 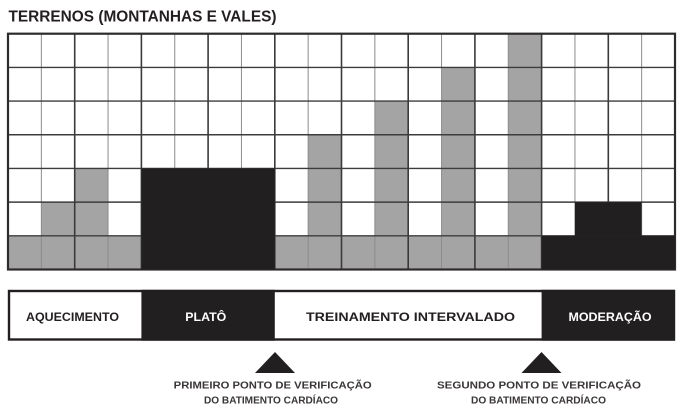 I want to click on svg-text: AQUECIMENTO, so click(x=72, y=317).